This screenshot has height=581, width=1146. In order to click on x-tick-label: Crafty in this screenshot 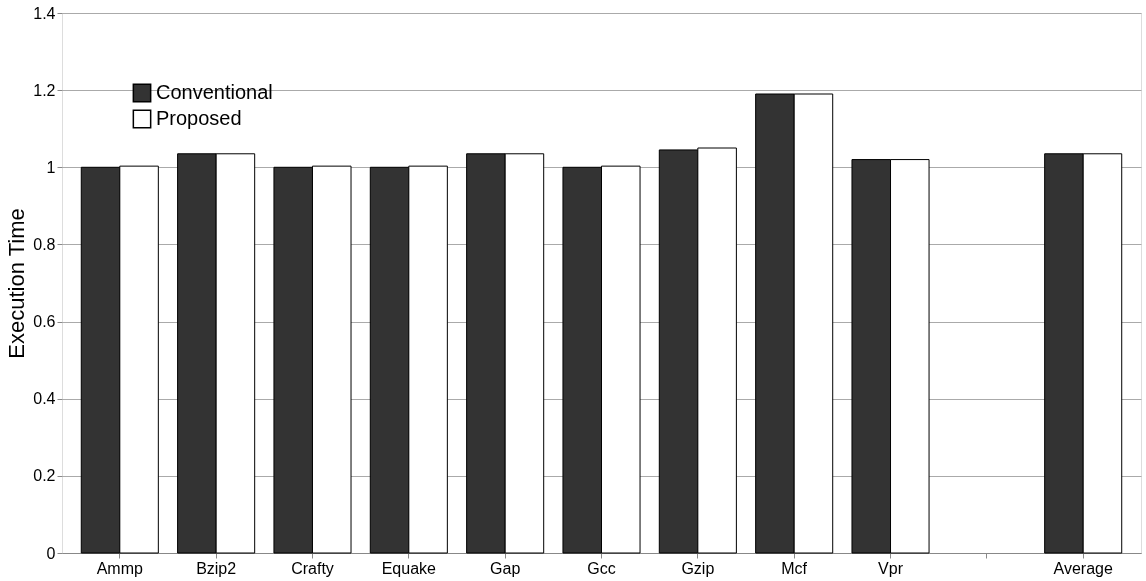, I will do `click(312, 568)`.